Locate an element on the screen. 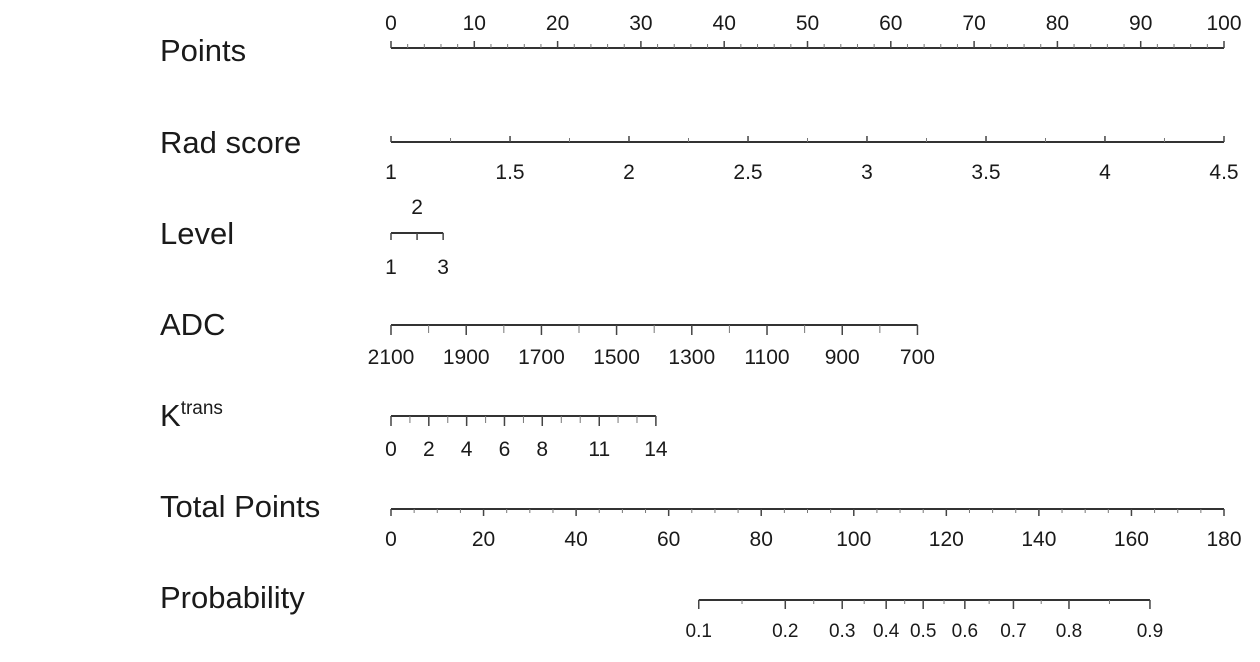  total-points-tick-label: 100 is located at coordinates (853, 539).